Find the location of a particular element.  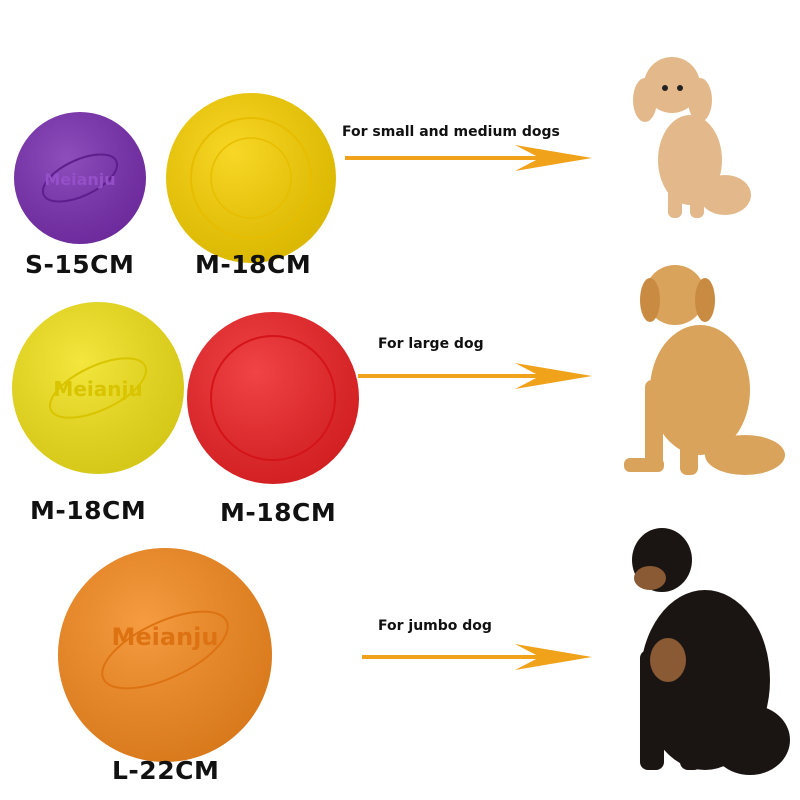

disc-yellow-logo: Meianju is located at coordinates (98, 388).